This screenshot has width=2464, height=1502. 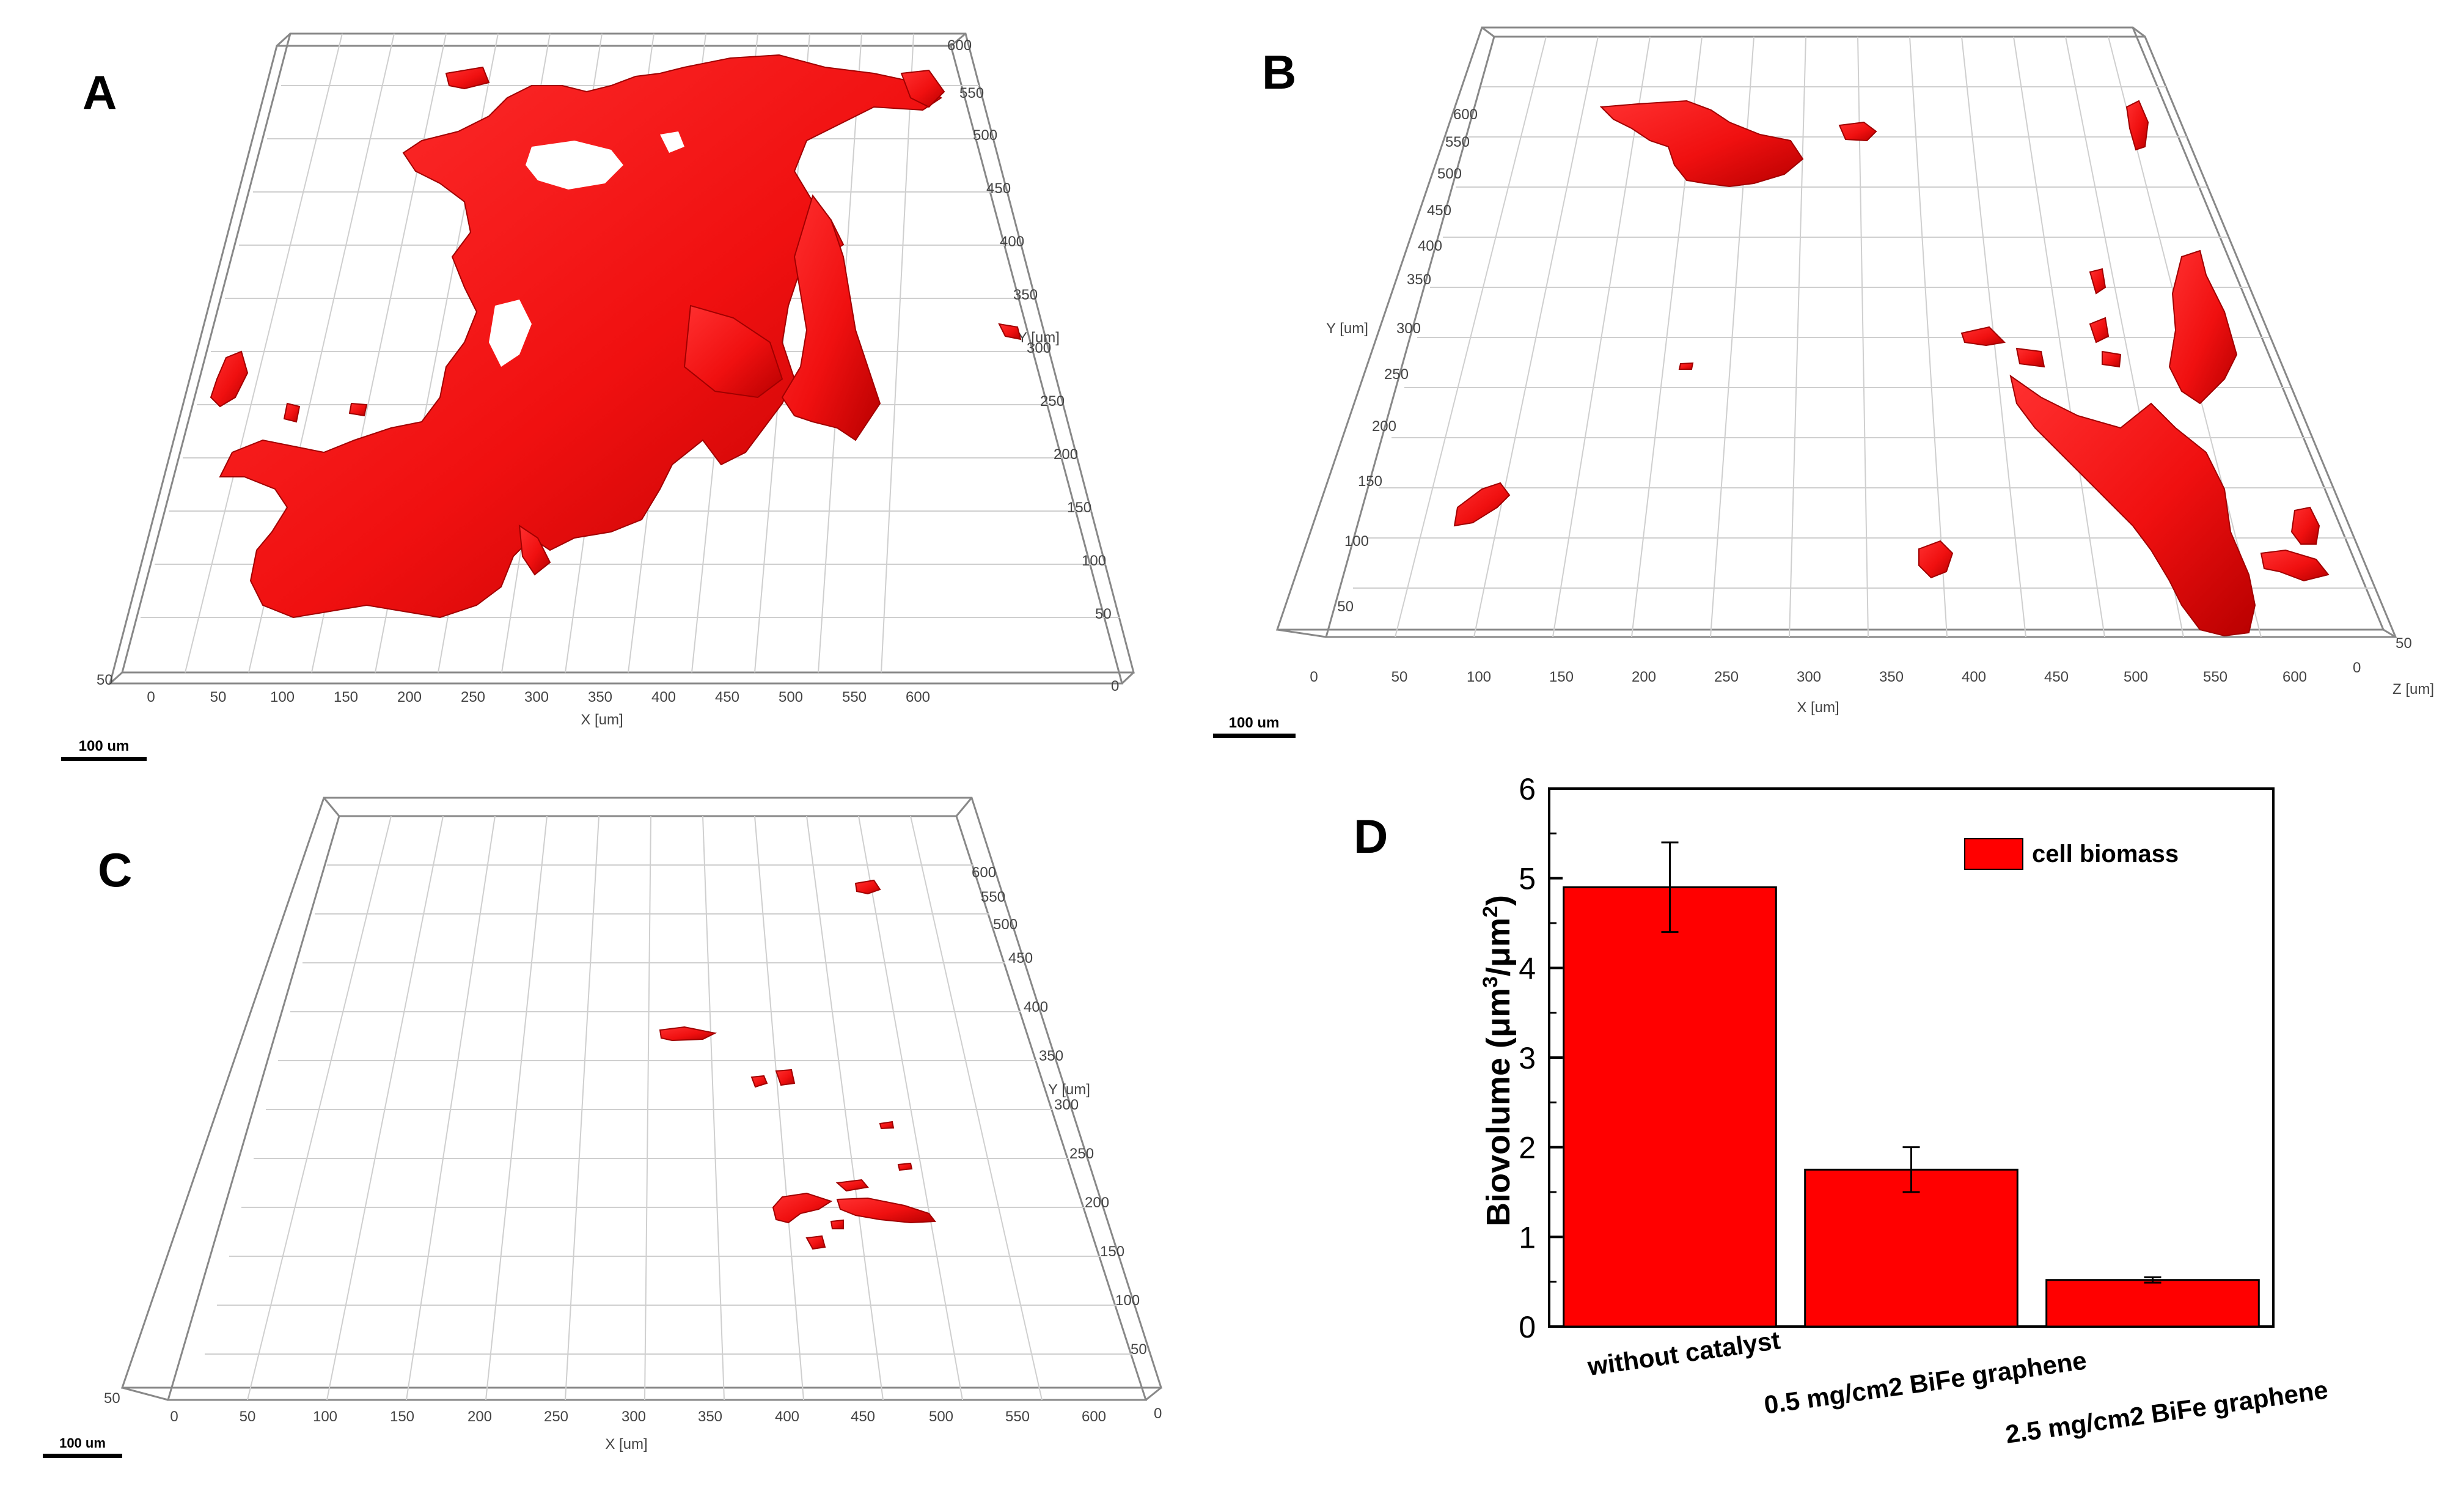 What do you see at coordinates (1926, 1382) in the screenshot?
I see `x-category-label: 0.5 mg/cm2 BiFe graphene` at bounding box center [1926, 1382].